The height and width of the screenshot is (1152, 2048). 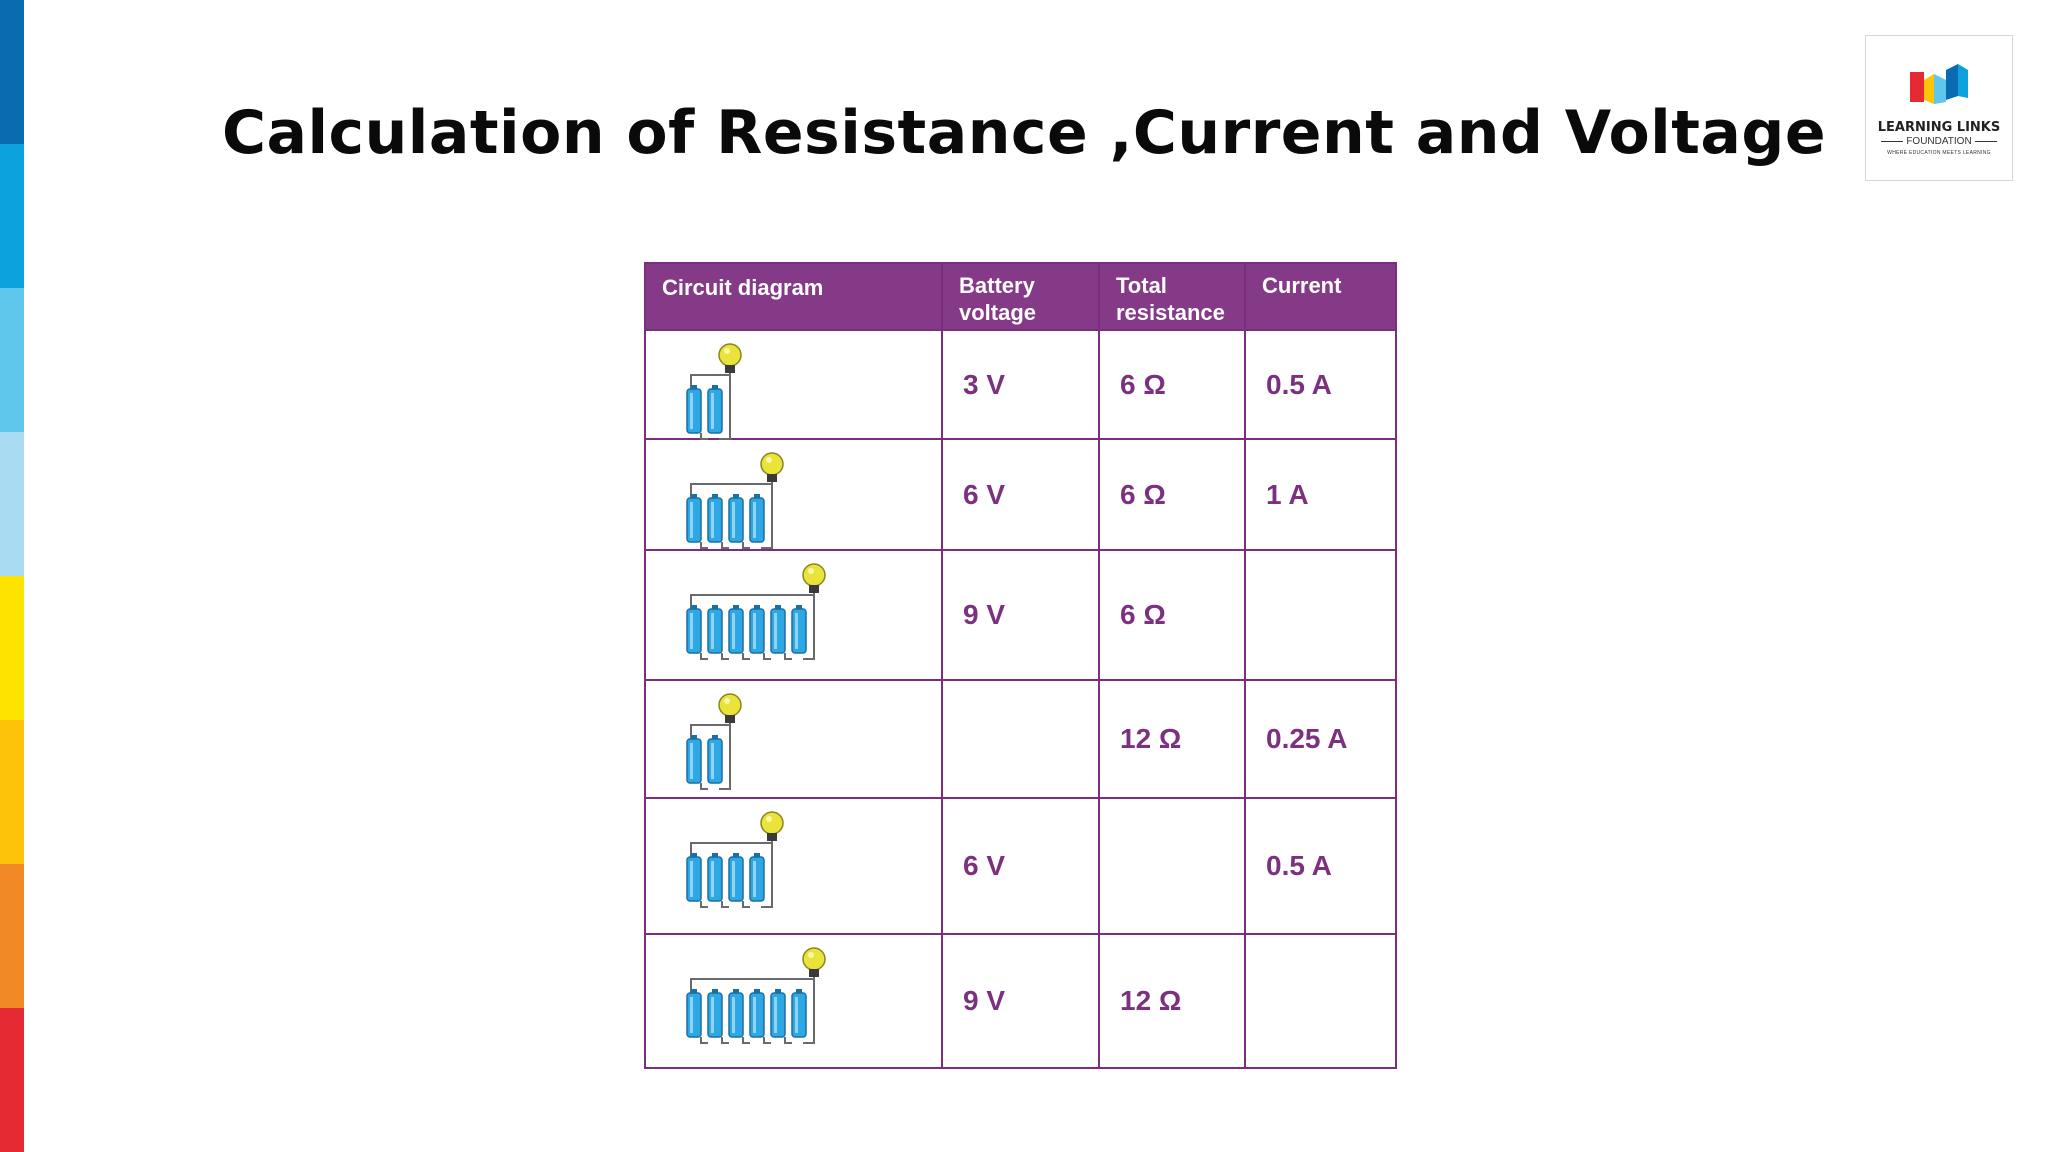 I want to click on header-resistance-line2: resistance, so click(x=1170, y=312).